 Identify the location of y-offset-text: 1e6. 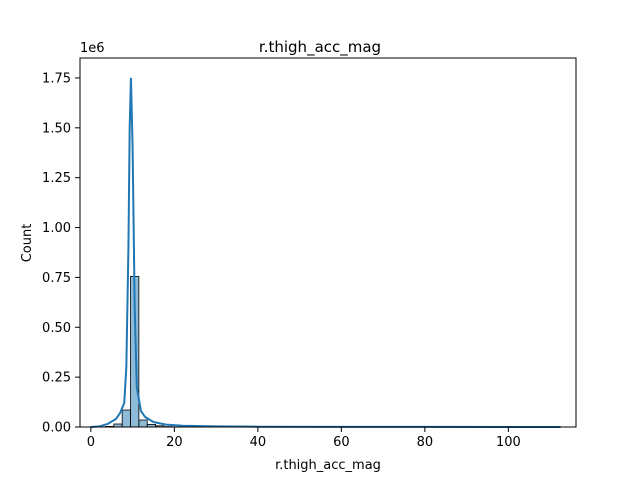
(92, 48).